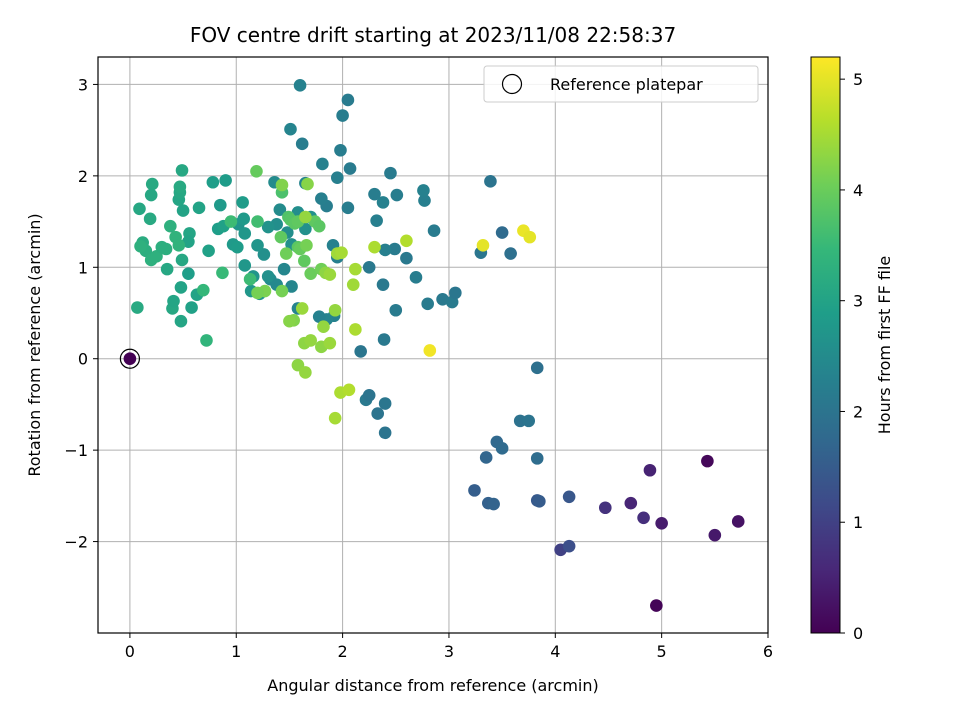 This screenshot has height=720, width=960. I want to click on y-axis-title: Rotation from reference (arcmin), so click(34, 344).